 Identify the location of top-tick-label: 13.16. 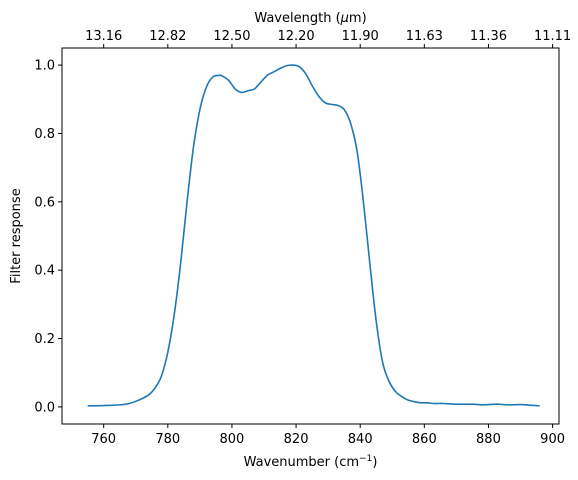
(103, 36).